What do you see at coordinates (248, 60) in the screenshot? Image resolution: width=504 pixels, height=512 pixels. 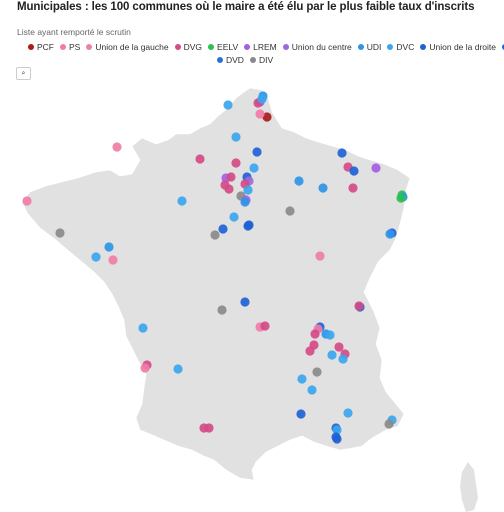 I see `legend-row: DVD DIV` at bounding box center [248, 60].